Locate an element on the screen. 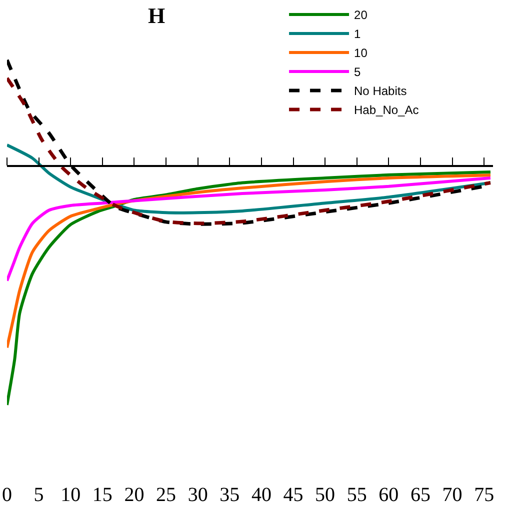 This screenshot has height=511, width=505. chart-title: H is located at coordinates (157, 15).